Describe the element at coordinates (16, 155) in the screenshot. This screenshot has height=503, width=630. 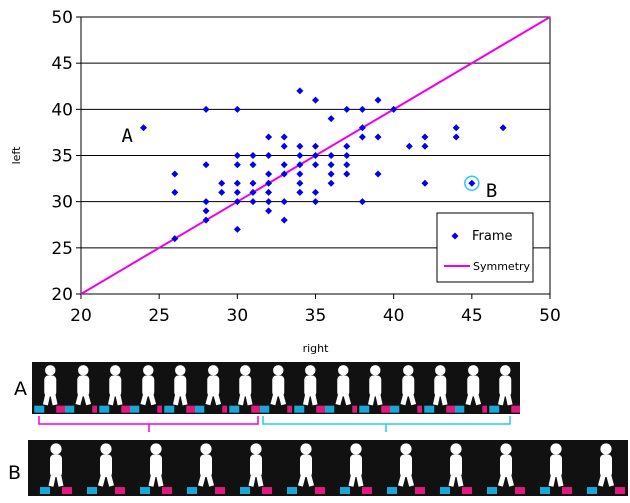
I see `y-axis-label: left` at that location.